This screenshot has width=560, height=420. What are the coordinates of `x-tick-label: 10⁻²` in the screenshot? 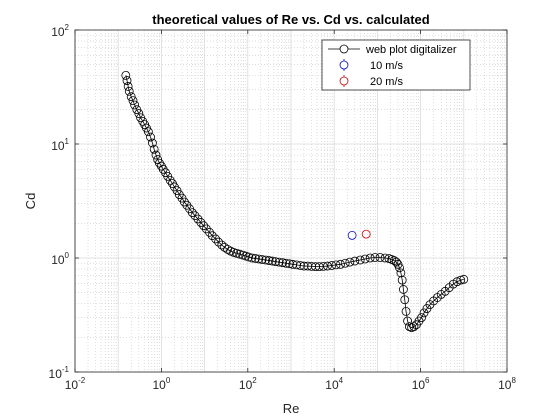 It's located at (75, 384).